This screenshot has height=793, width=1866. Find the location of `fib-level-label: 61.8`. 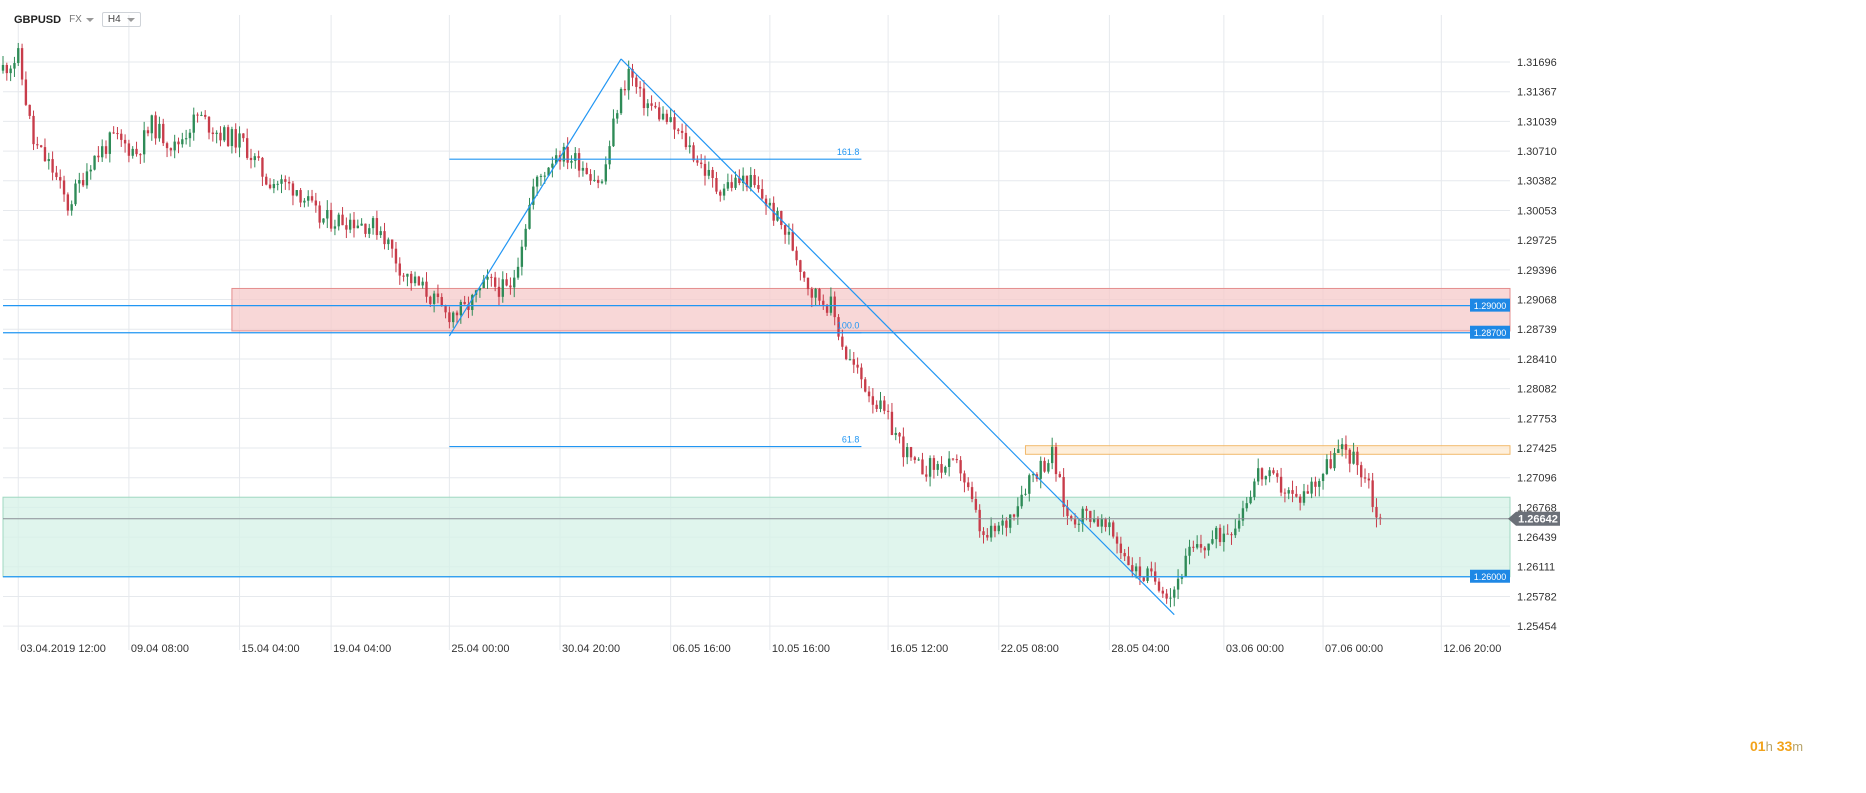

fib-level-label: 61.8 is located at coordinates (851, 440).